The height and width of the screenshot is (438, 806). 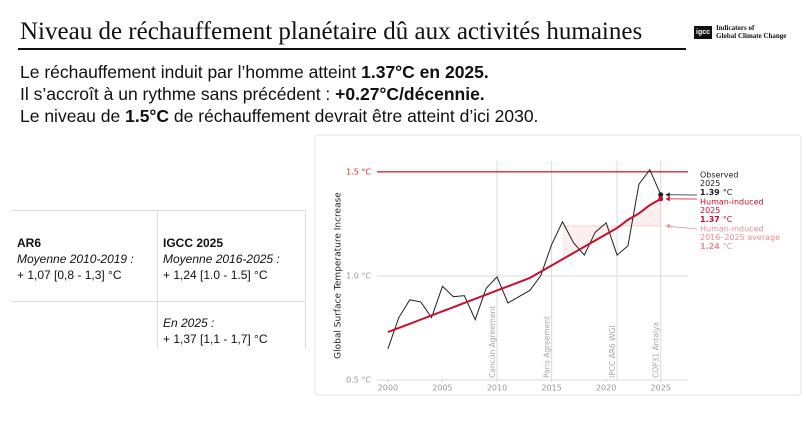 I want to click on annotation-value: 1.24 °C, so click(x=716, y=246).